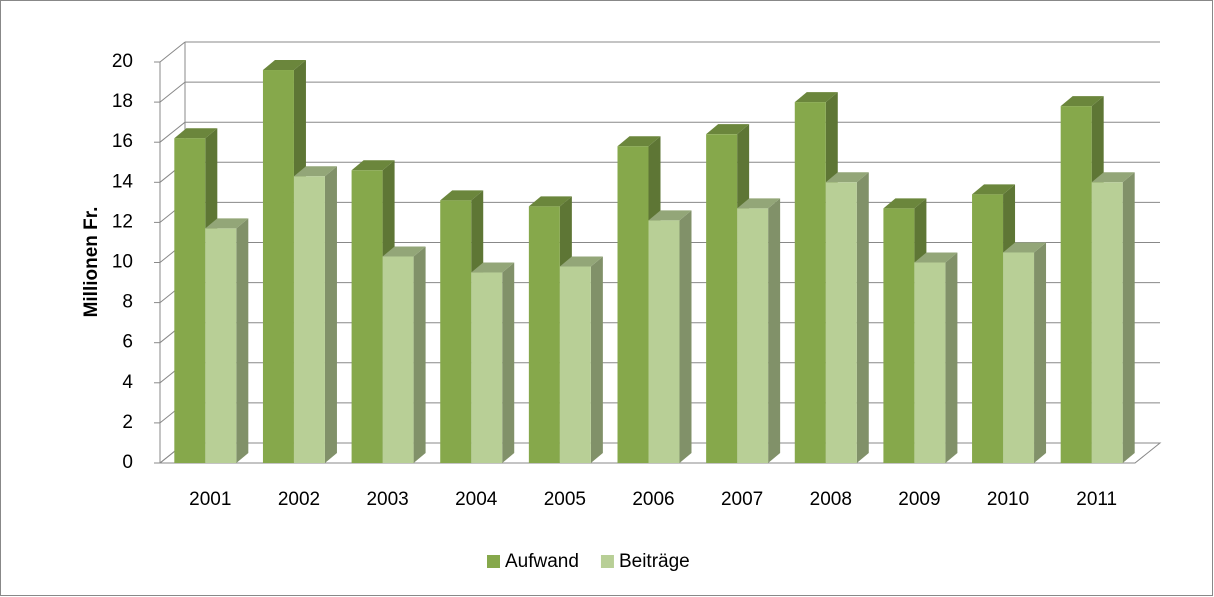 This screenshot has width=1214, height=597. Describe the element at coordinates (122, 262) in the screenshot. I see `y-tick-label: 10` at that location.